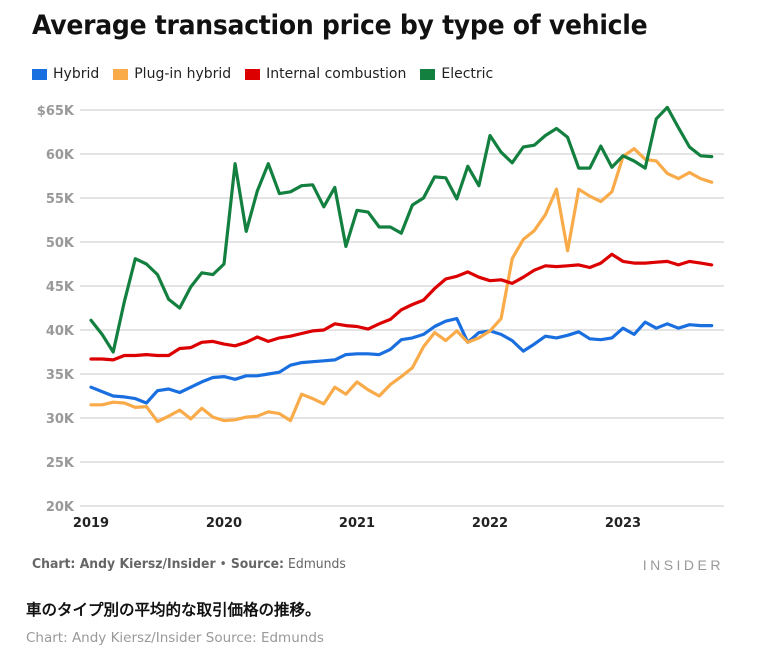  What do you see at coordinates (124, 564) in the screenshot?
I see `credit-author: Chart: Andy Kiersz/Insider` at bounding box center [124, 564].